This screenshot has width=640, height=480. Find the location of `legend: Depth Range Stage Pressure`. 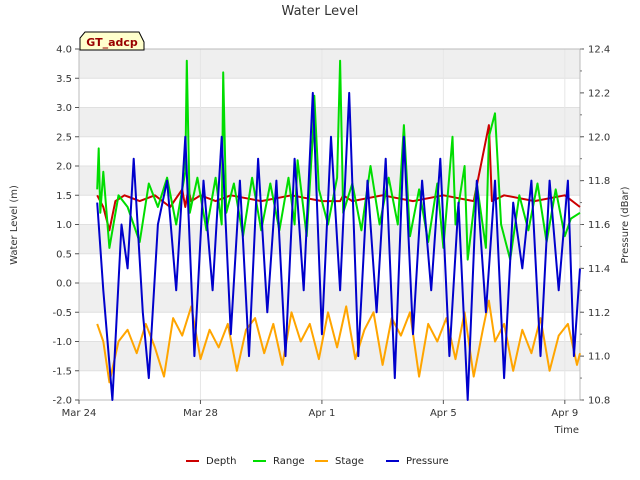

legend: Depth Range Stage Pressure is located at coordinates (317, 461).